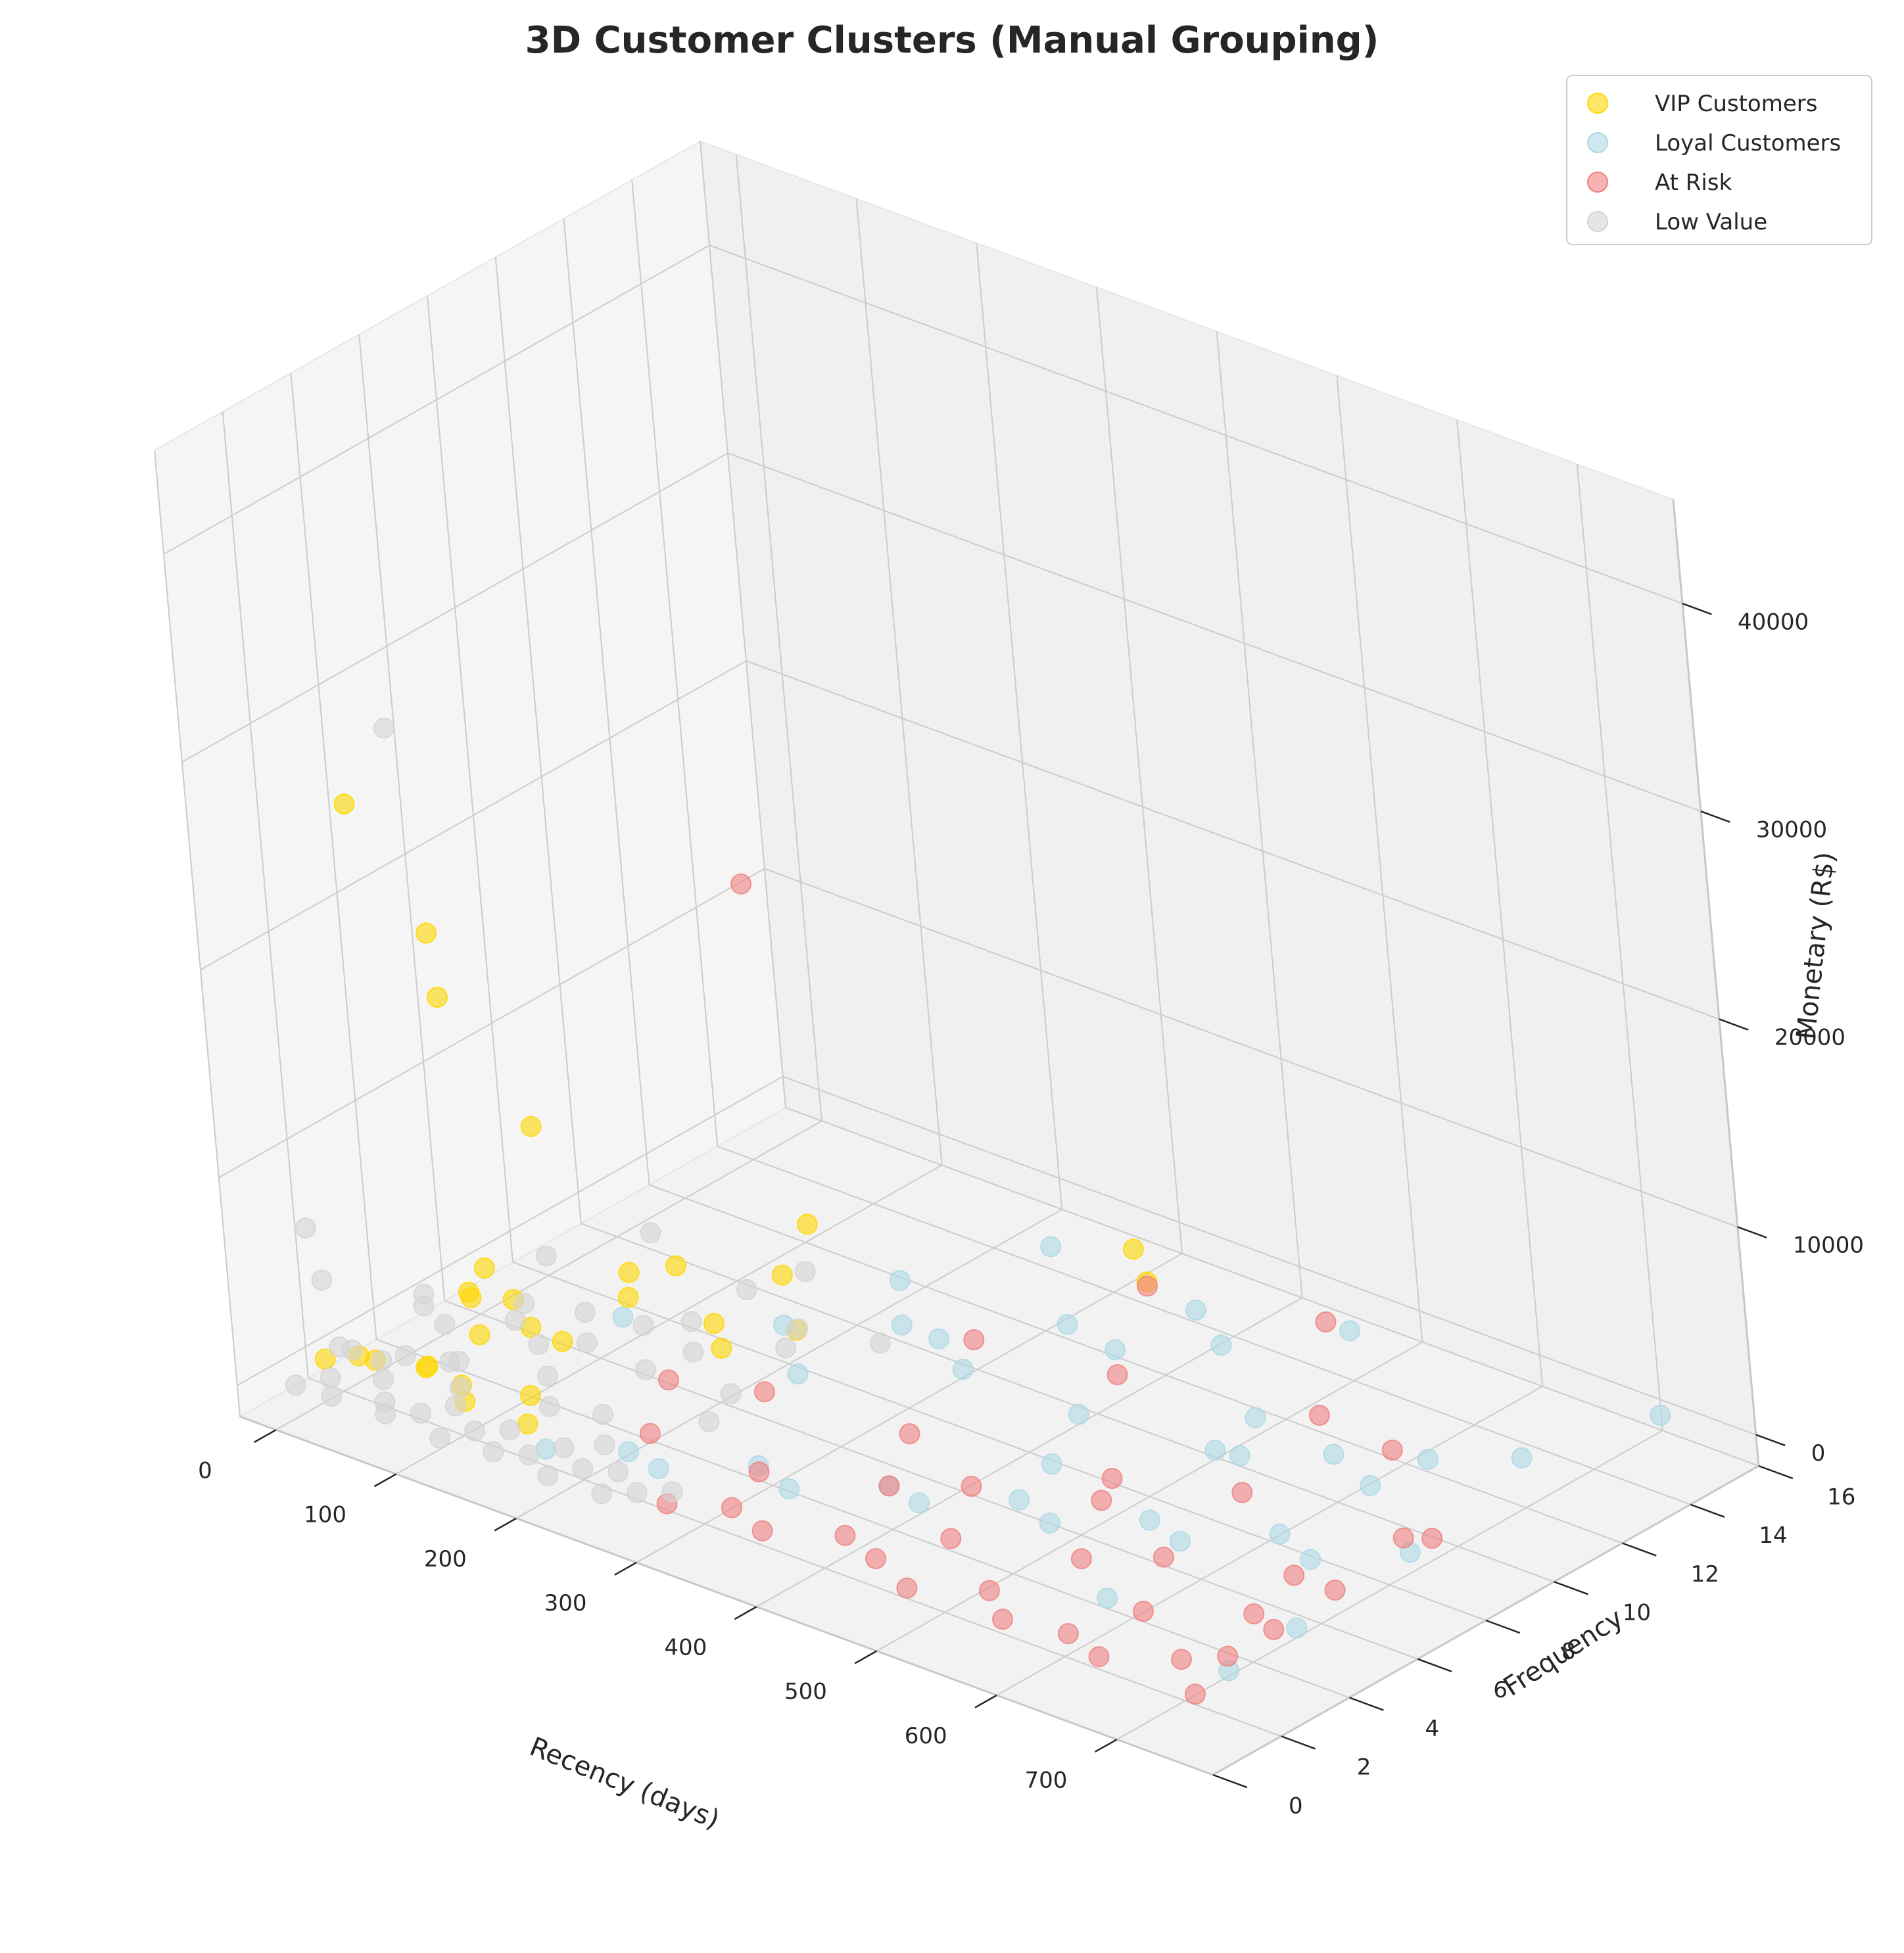 The height and width of the screenshot is (1953, 1904). I want to click on z-tick-label: 0, so click(1818, 1453).